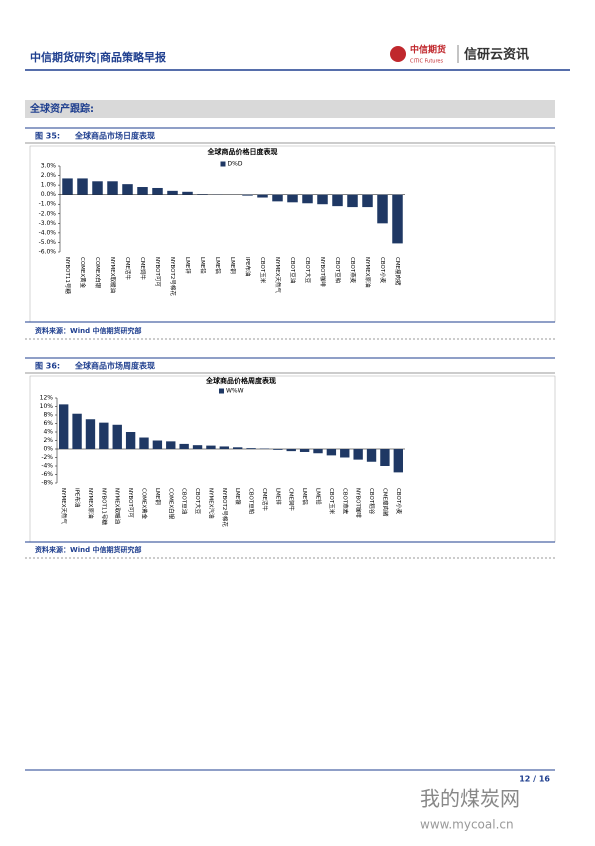  I want to click on x-tick-label: LME镍, so click(238, 496).